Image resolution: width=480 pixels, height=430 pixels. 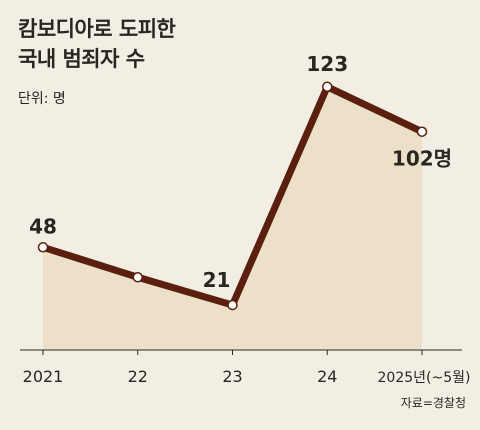 What do you see at coordinates (43, 376) in the screenshot?
I see `x-tick-label-0: 2021` at bounding box center [43, 376].